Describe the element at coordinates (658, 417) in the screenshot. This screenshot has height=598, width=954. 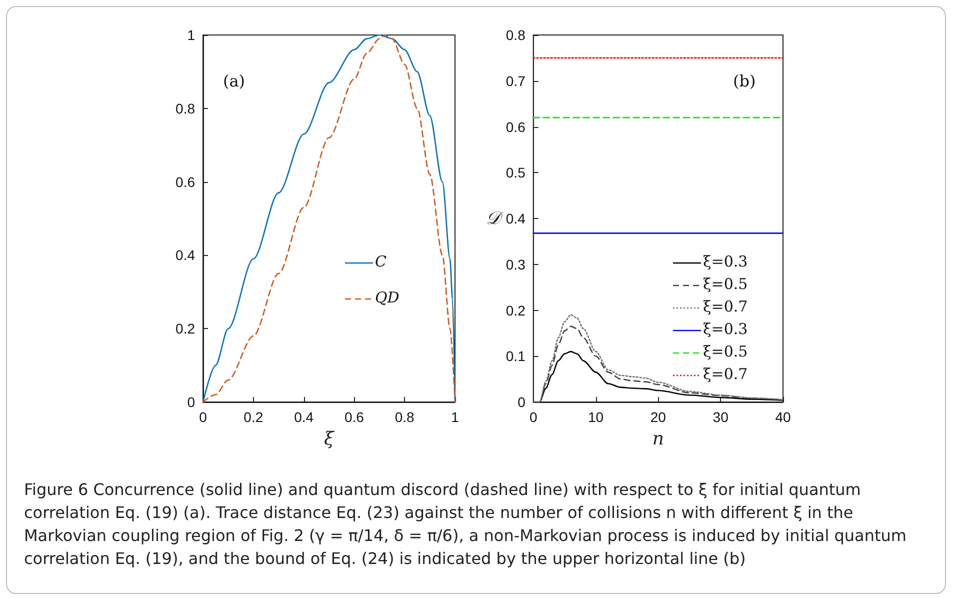
I see `x-tick-label: 20` at that location.